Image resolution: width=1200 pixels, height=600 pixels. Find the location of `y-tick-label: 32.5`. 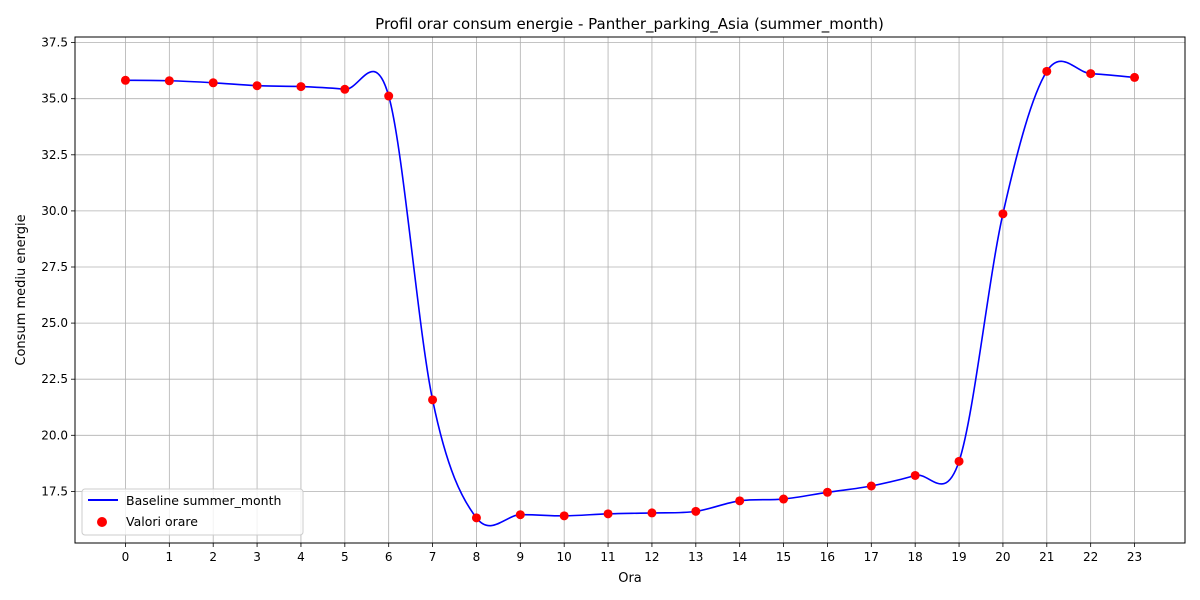

y-tick-label: 32.5 is located at coordinates (54, 155).